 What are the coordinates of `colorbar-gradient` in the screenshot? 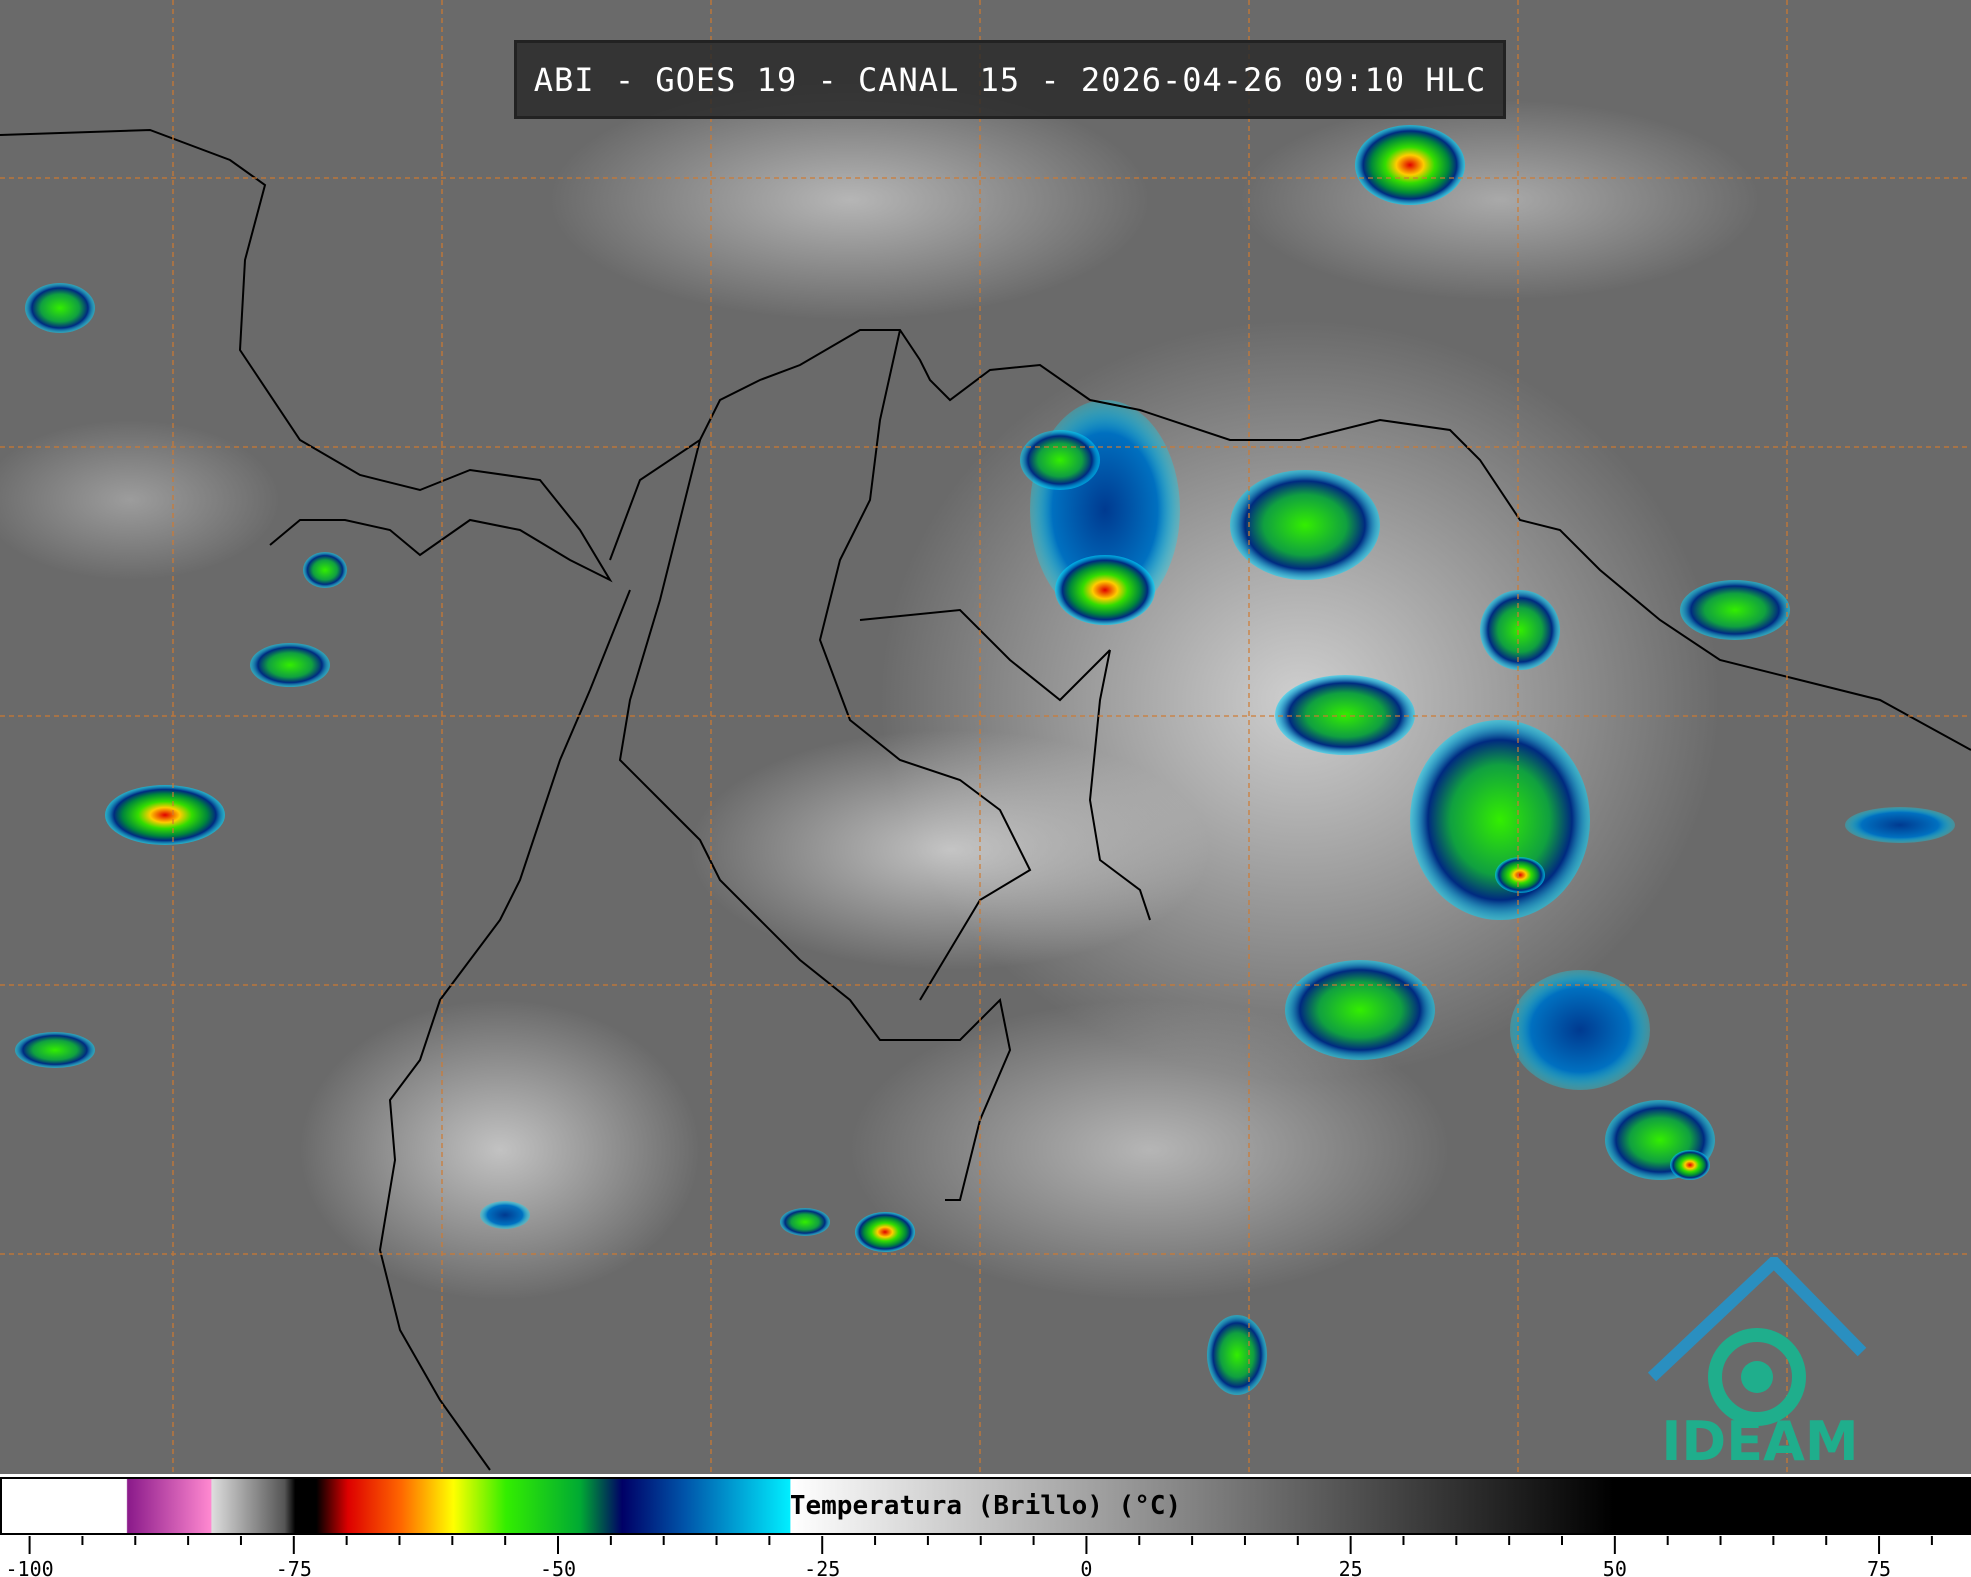 It's located at (985, 1506).